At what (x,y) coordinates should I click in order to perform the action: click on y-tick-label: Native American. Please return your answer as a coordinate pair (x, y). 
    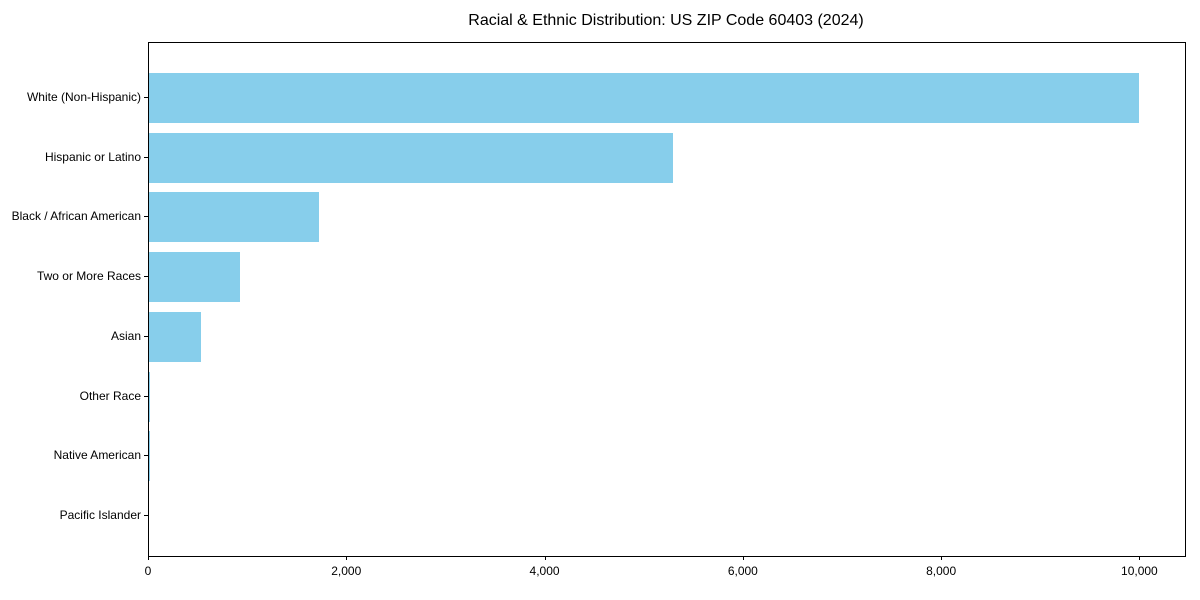
    Looking at the image, I should click on (97, 455).